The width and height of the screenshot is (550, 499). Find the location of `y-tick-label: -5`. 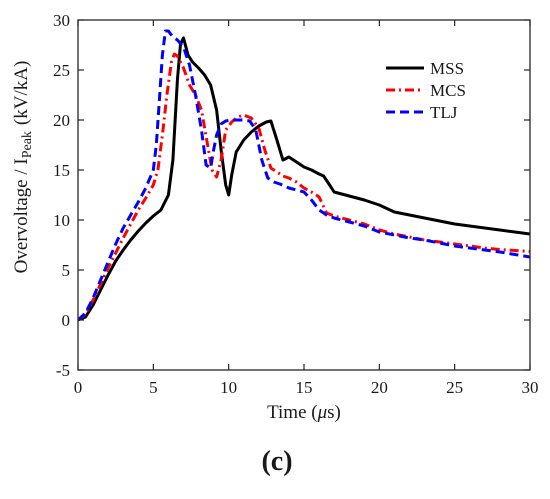

y-tick-label: -5 is located at coordinates (63, 370).